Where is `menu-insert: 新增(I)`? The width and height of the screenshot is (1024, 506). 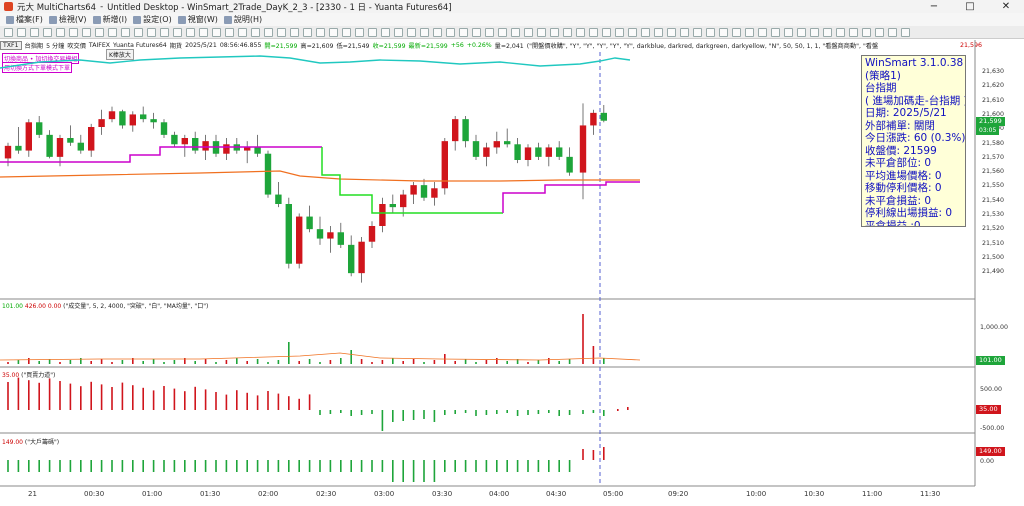 menu-insert: 新增(I) is located at coordinates (109, 19).